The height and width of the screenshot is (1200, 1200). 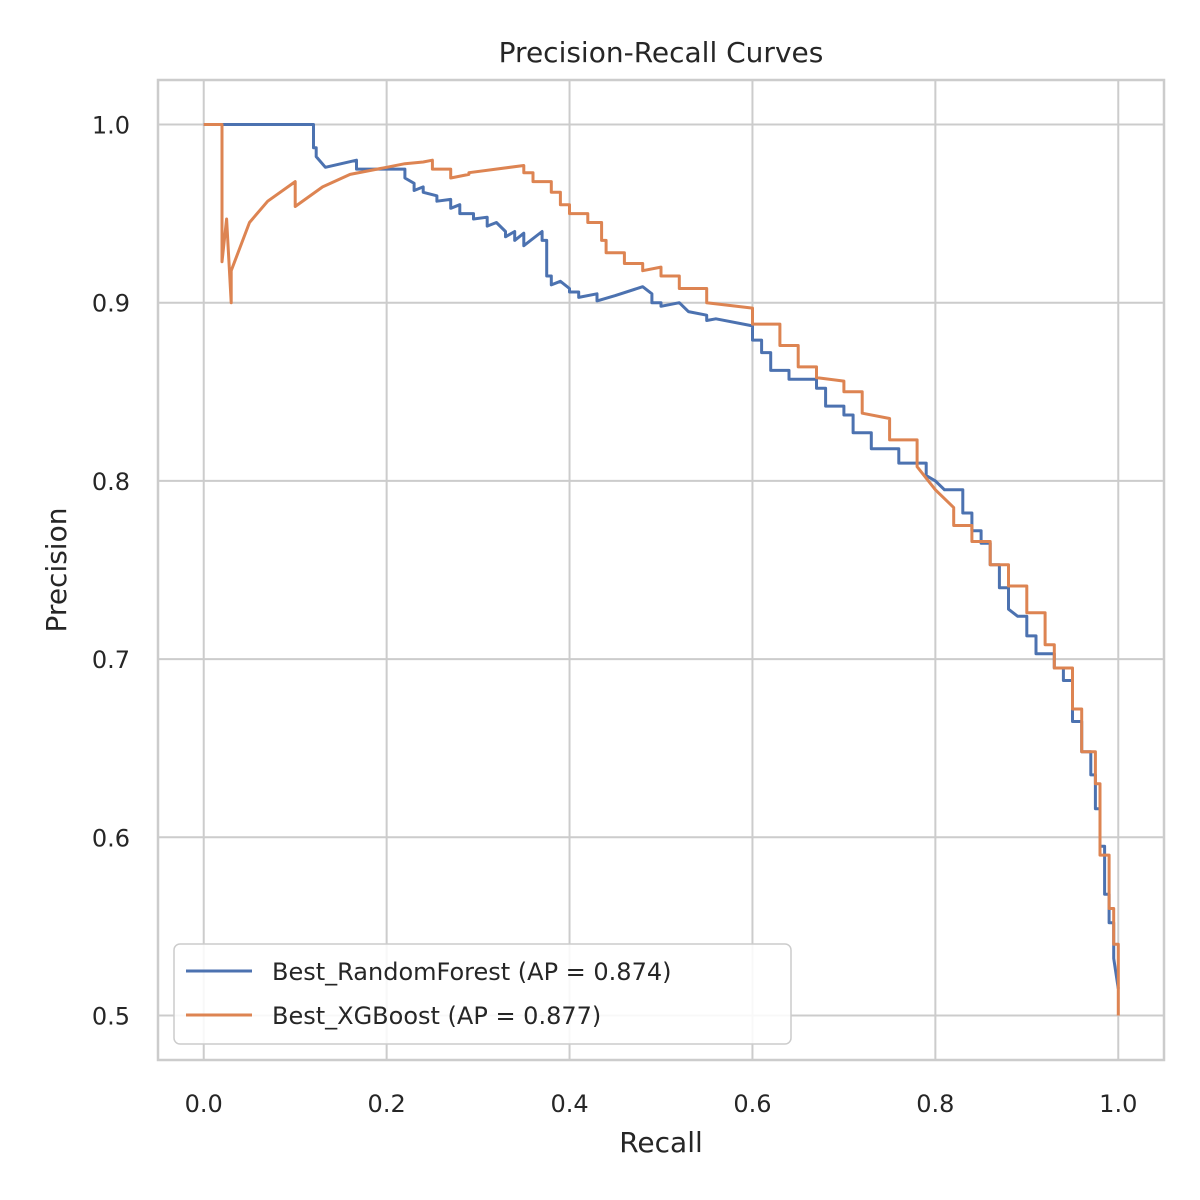 What do you see at coordinates (569, 1104) in the screenshot?
I see `x-tick-label: 0.4` at bounding box center [569, 1104].